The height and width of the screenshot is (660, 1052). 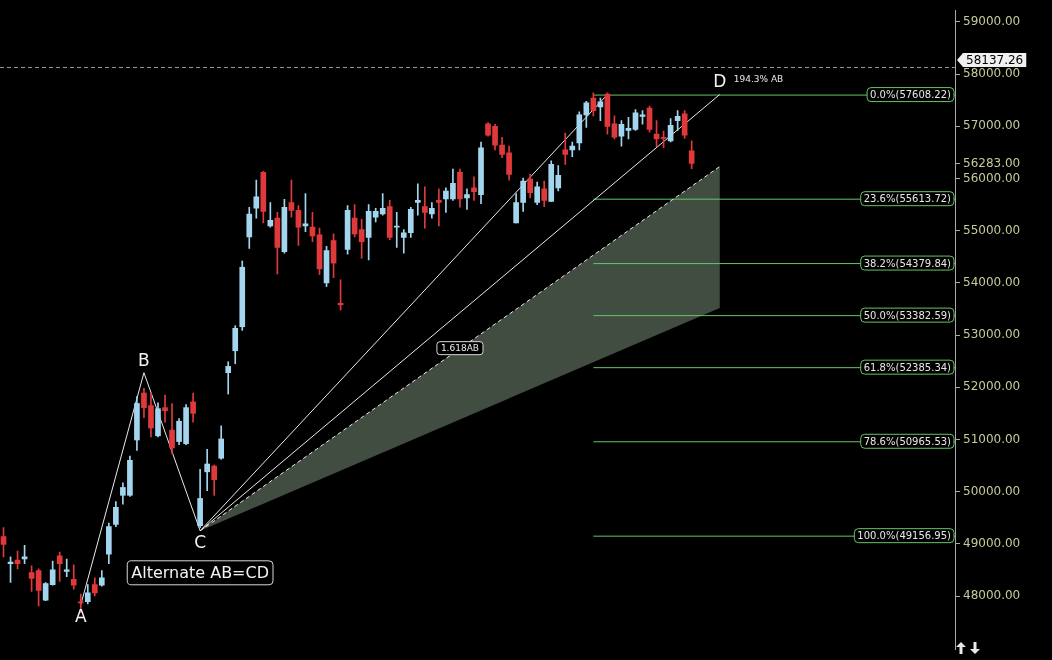 What do you see at coordinates (907, 263) in the screenshot?
I see `ref-line-label: 38.2%(54379.84)` at bounding box center [907, 263].